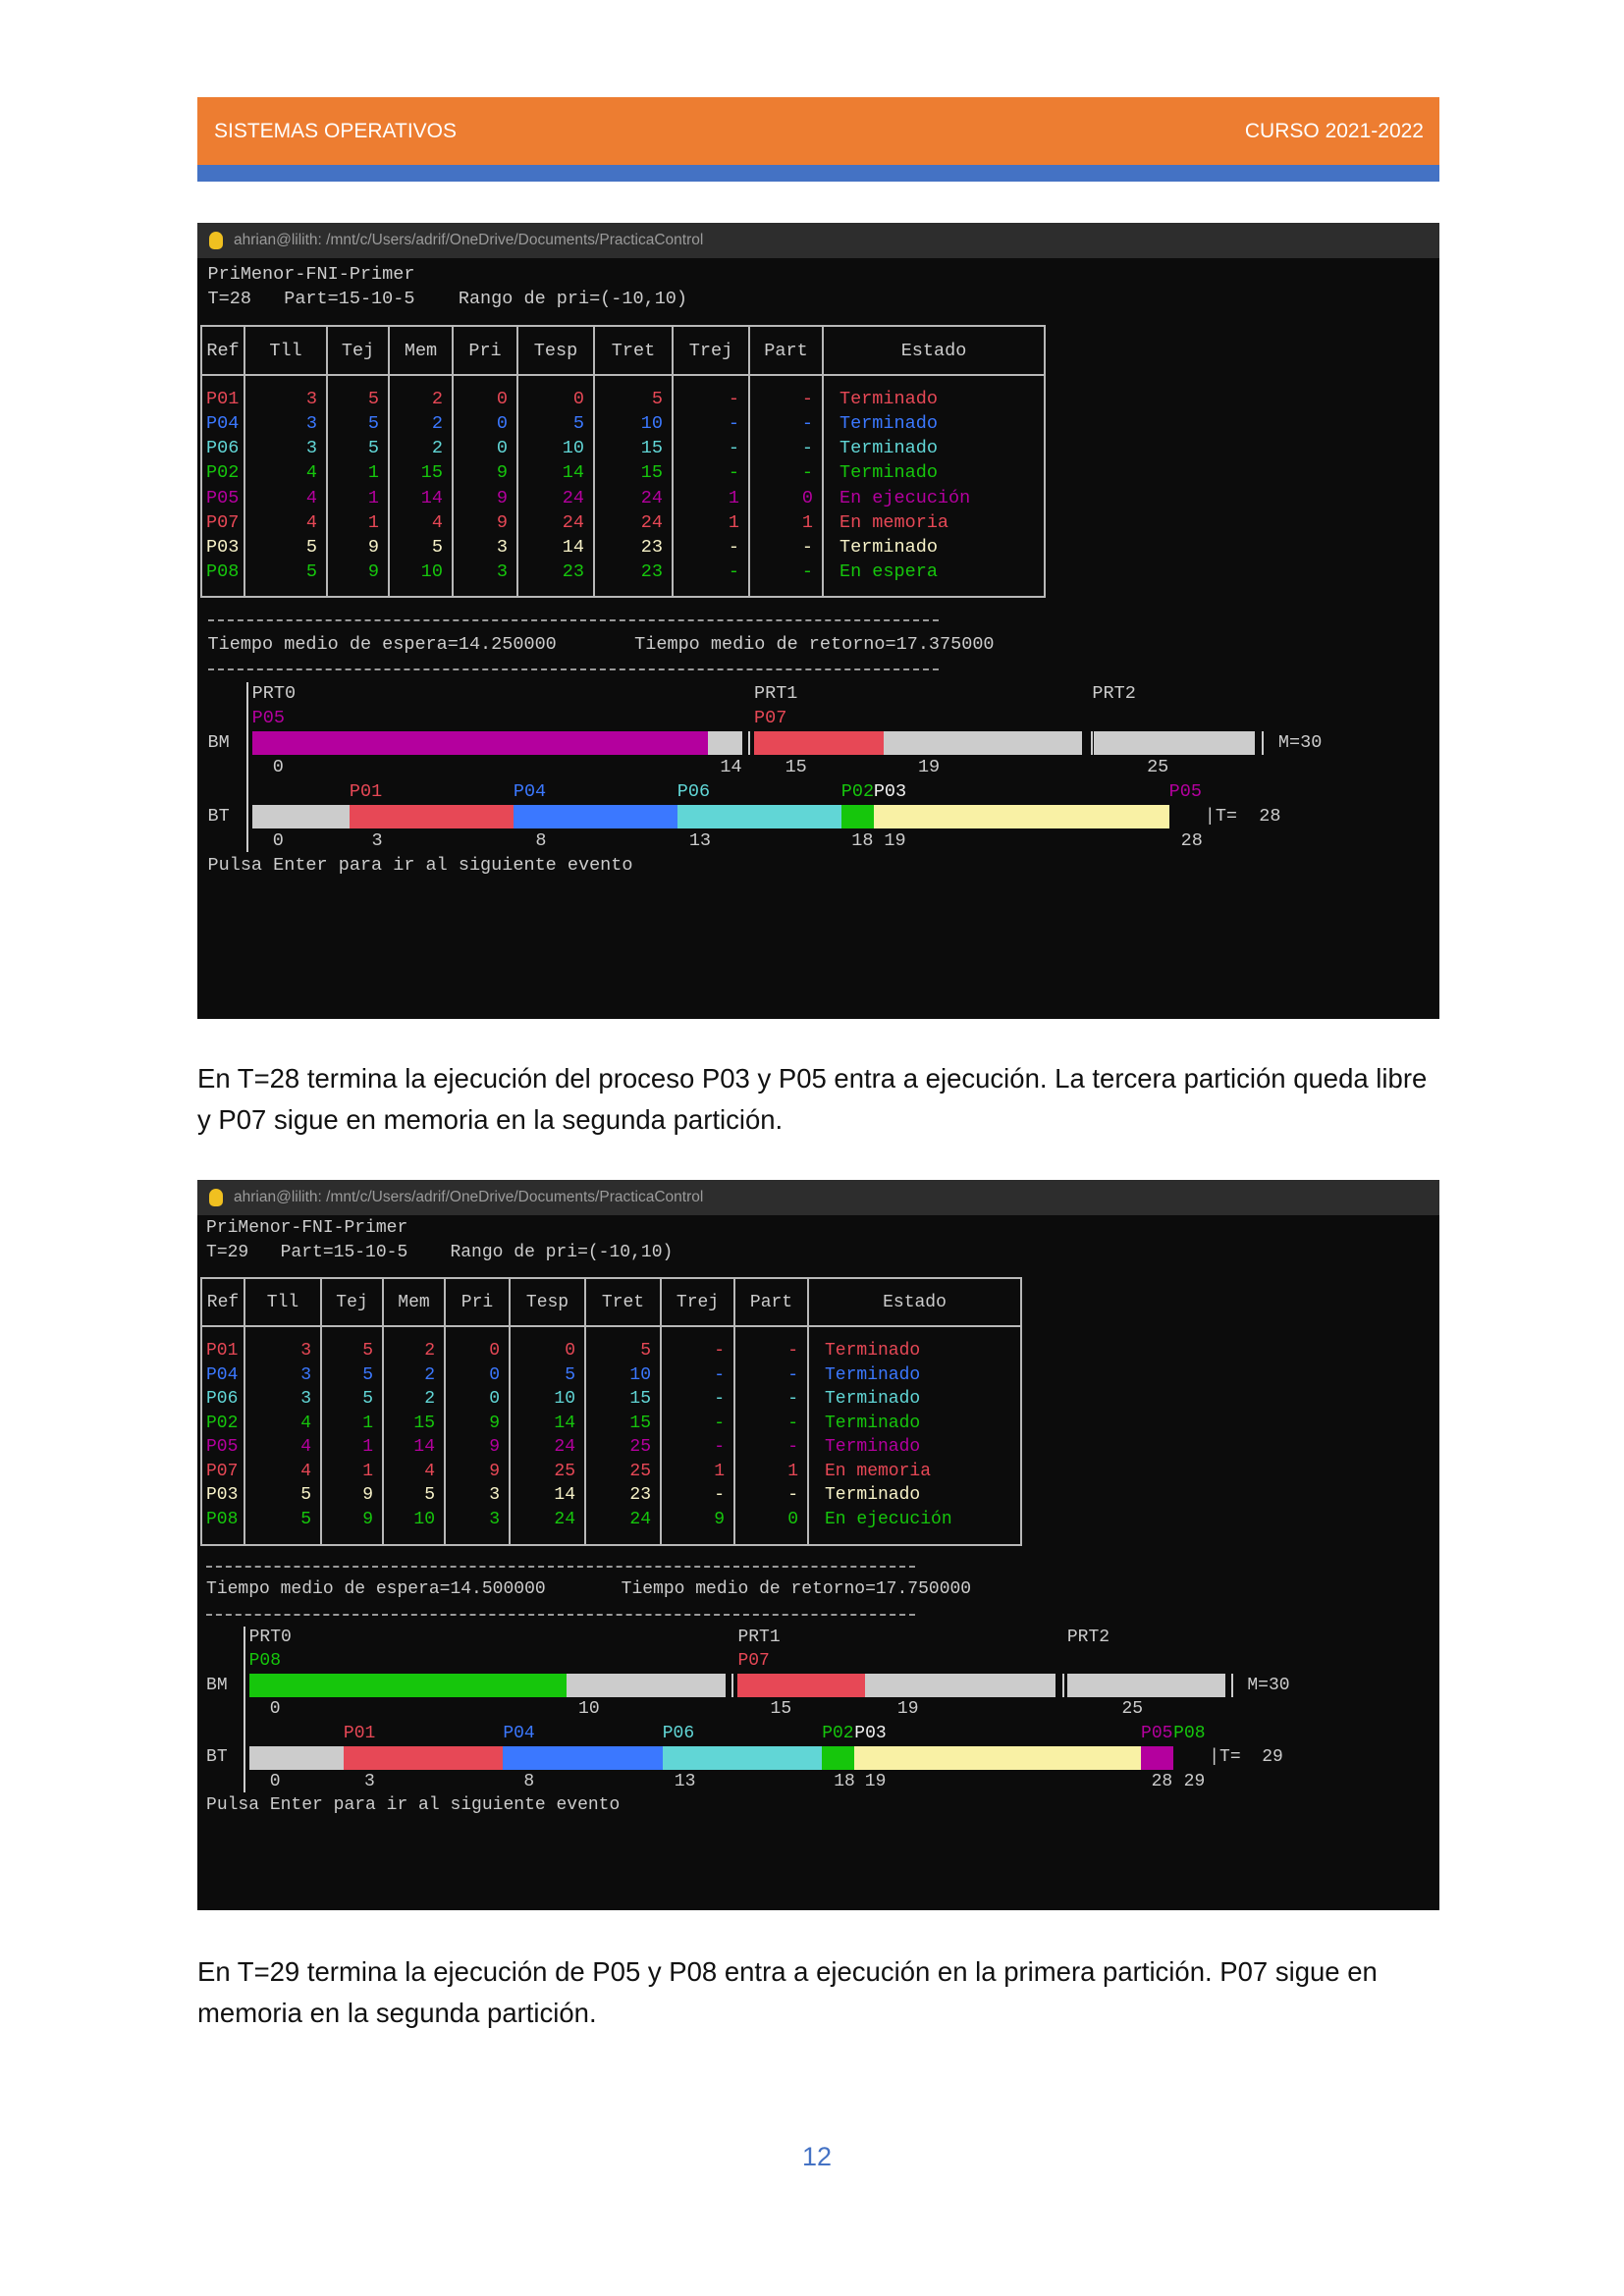 Image resolution: width=1624 pixels, height=2296 pixels. What do you see at coordinates (217, 1685) in the screenshot?
I see `memory-label: BM` at bounding box center [217, 1685].